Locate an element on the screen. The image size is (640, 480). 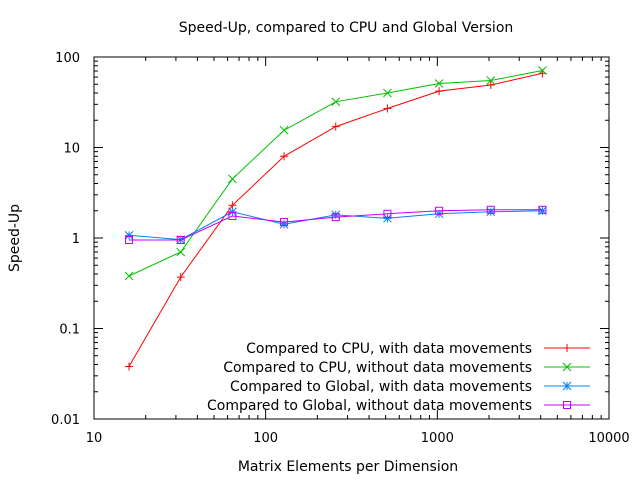
legend-label: Compared to CPU, with data movements is located at coordinates (389, 349).